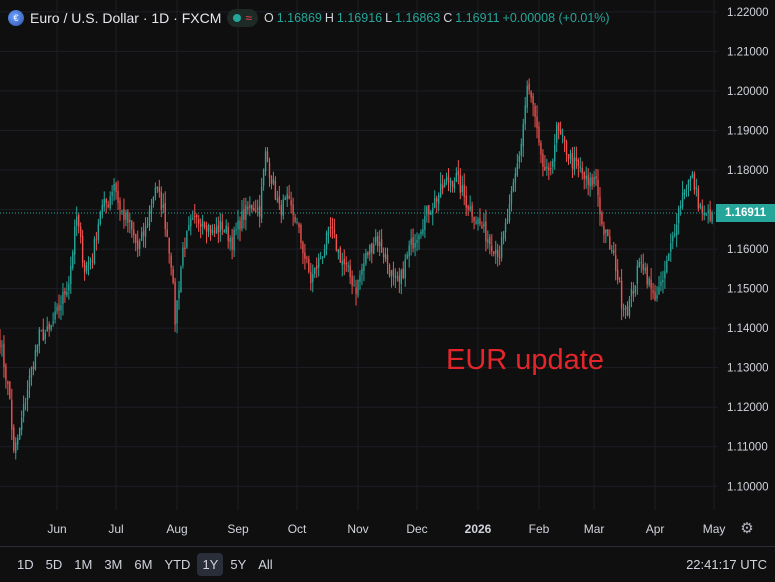  I want to click on symbol-title: Euro / U.S. Dollar · 1D · FXCM, so click(126, 18).